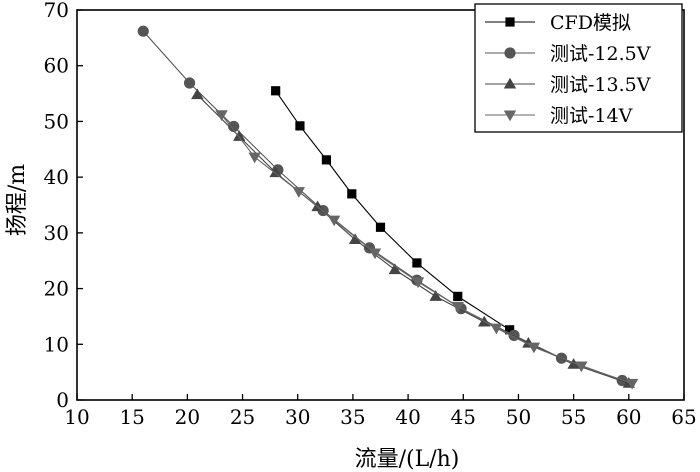  Describe the element at coordinates (407, 459) in the screenshot. I see `x-axis-title: 流量/(L/h)` at that location.